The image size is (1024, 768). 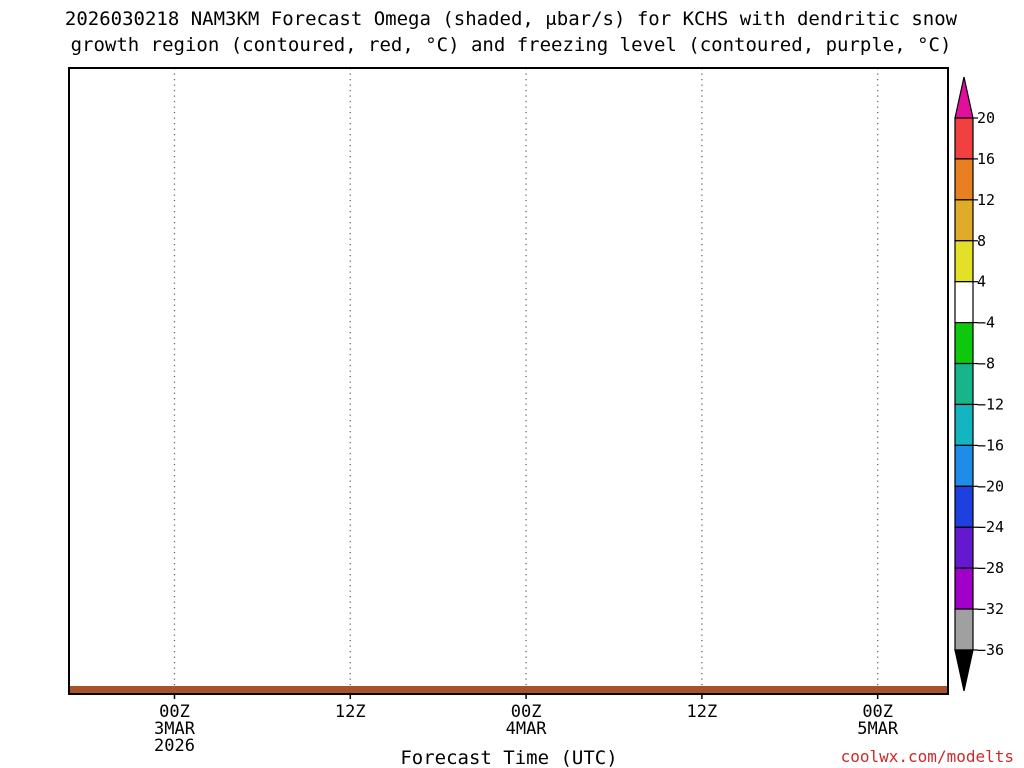 What do you see at coordinates (990, 527) in the screenshot?
I see `colorbar-tick-label: −24` at bounding box center [990, 527].